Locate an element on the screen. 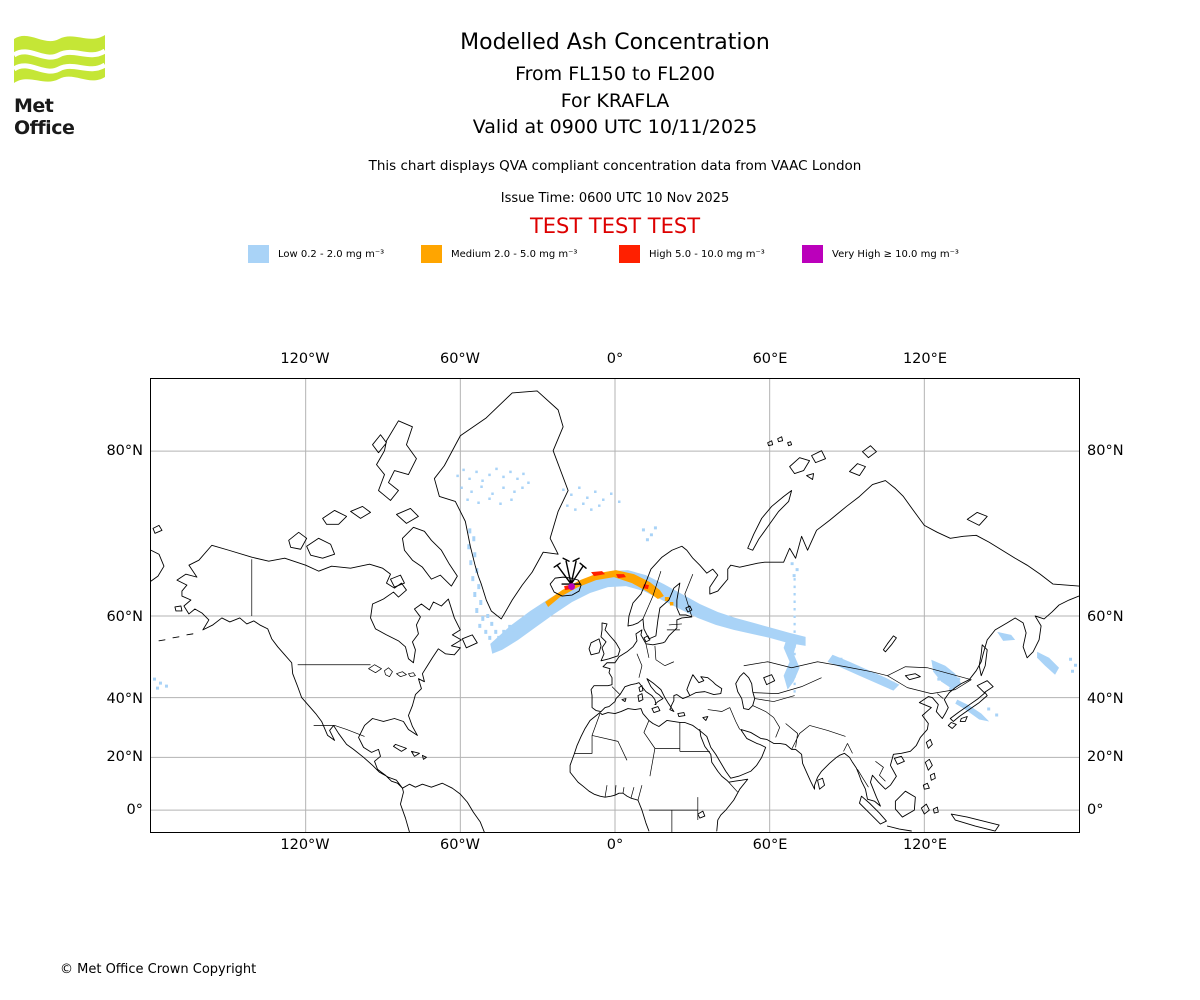  legend-item-medium: Medium 2.0 - 5.0 mg m⁻³ is located at coordinates (499, 254).